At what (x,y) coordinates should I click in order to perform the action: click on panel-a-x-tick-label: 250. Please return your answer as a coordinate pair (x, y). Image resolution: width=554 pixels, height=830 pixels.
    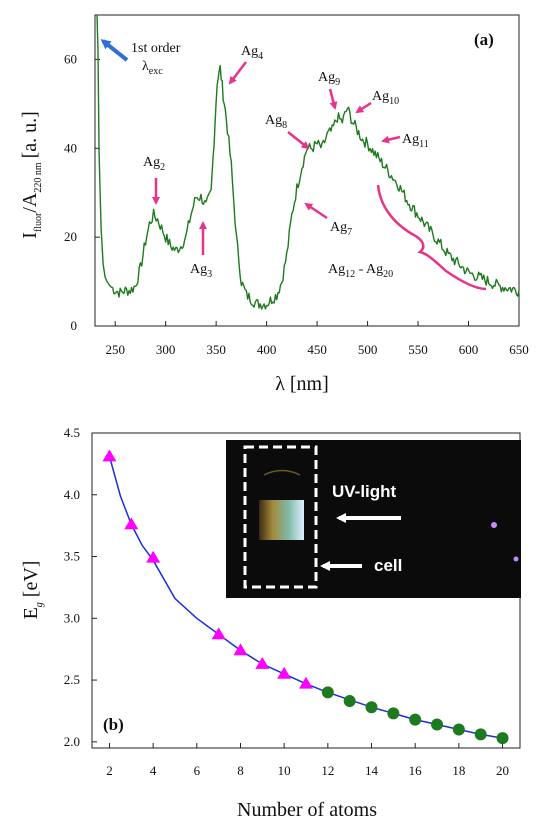
    Looking at the image, I should click on (115, 349).